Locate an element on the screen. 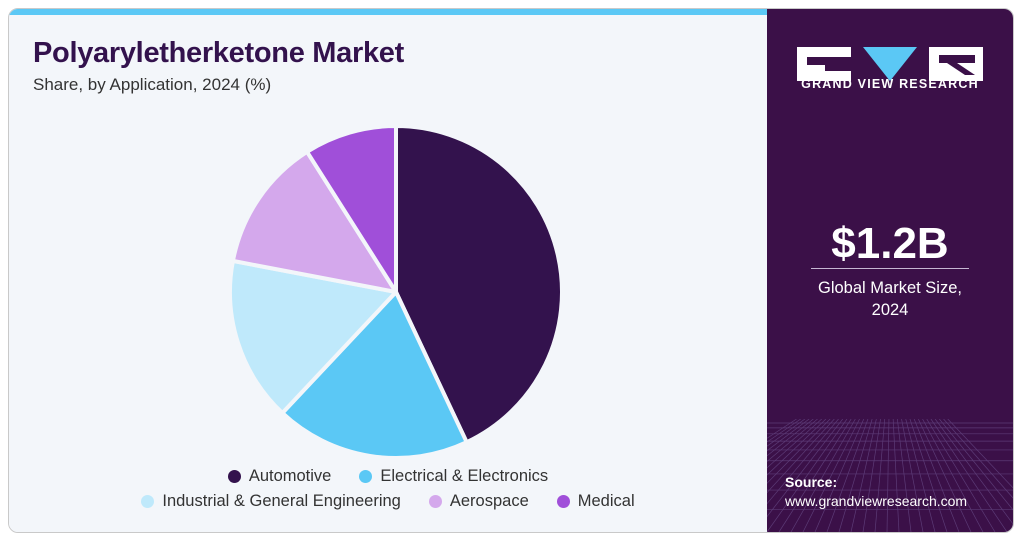  market-size-label-text: Global Market Size, 2024 is located at coordinates (890, 299).